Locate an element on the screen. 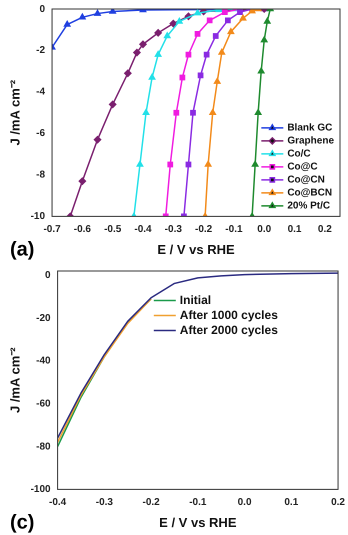 The image size is (348, 535). y-tick-label: -6 is located at coordinates (41, 134).